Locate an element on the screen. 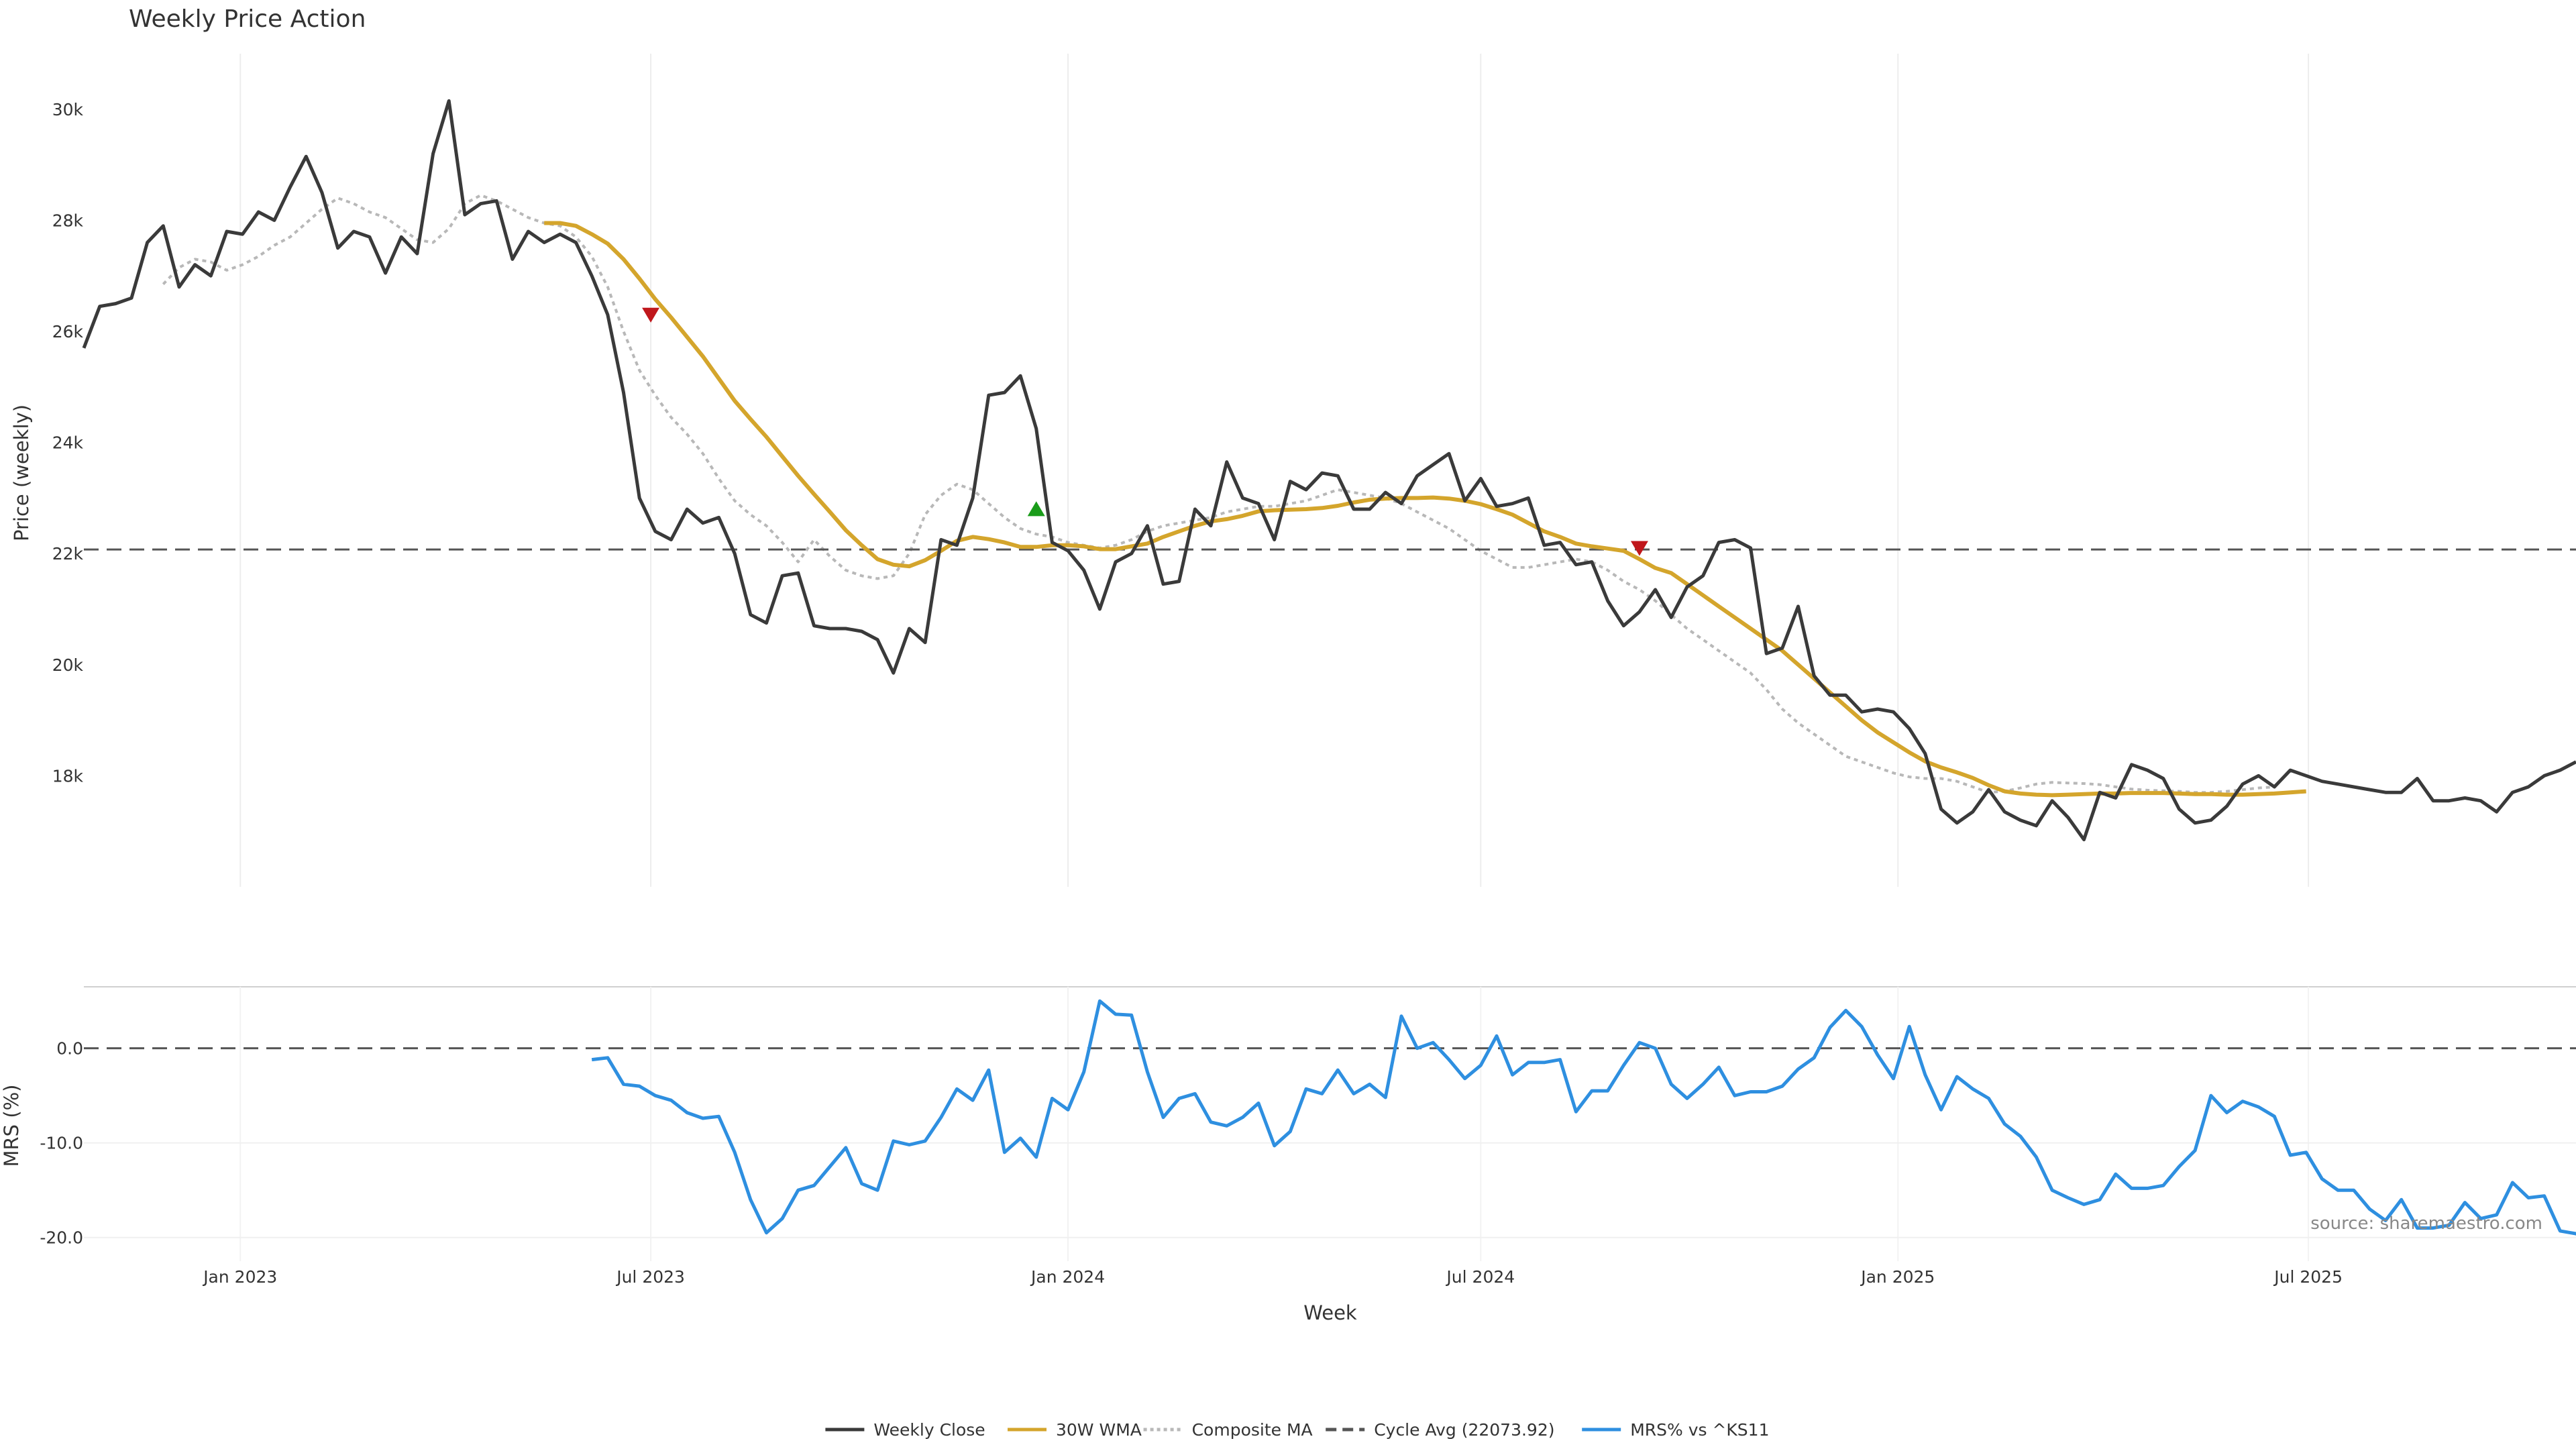  legend-label: Weekly Close is located at coordinates (929, 1430).